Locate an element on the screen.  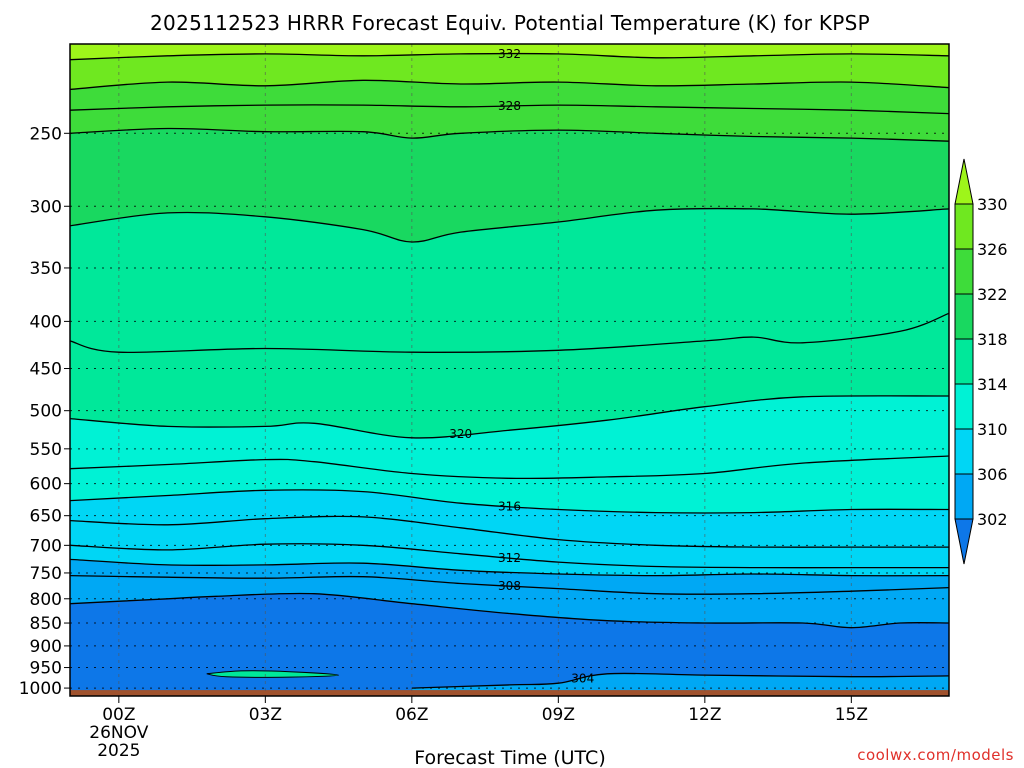
contour-label-308: 308 is located at coordinates (509, 586).